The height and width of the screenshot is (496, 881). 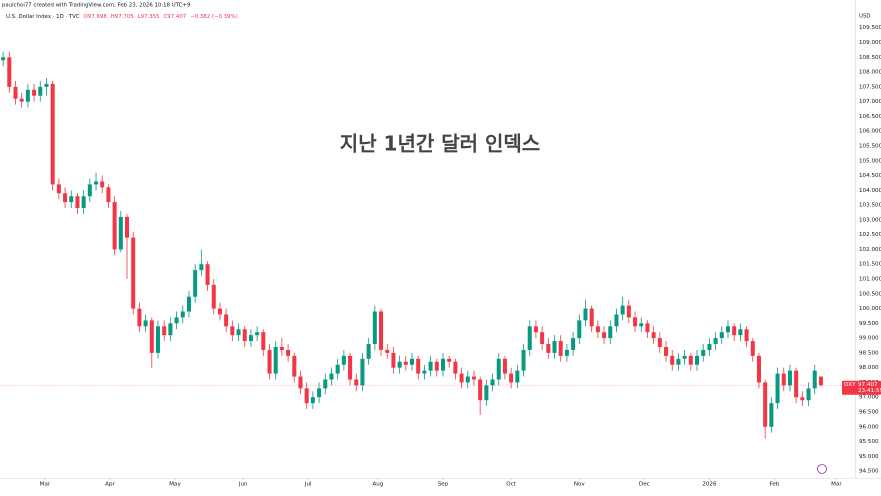 I want to click on y-tick-label: 109.500, so click(x=870, y=28).